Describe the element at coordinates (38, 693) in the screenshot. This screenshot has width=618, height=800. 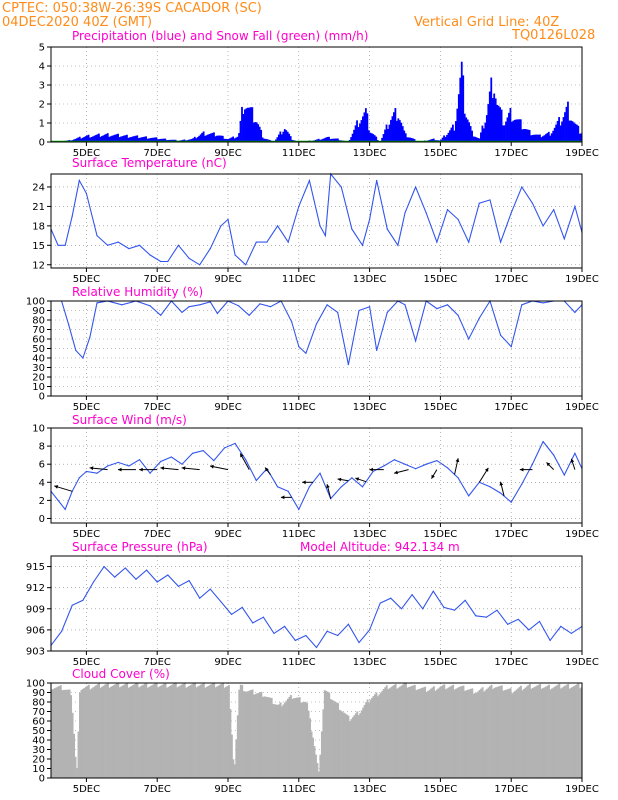
I see `cloud-ytick-label: 90` at that location.